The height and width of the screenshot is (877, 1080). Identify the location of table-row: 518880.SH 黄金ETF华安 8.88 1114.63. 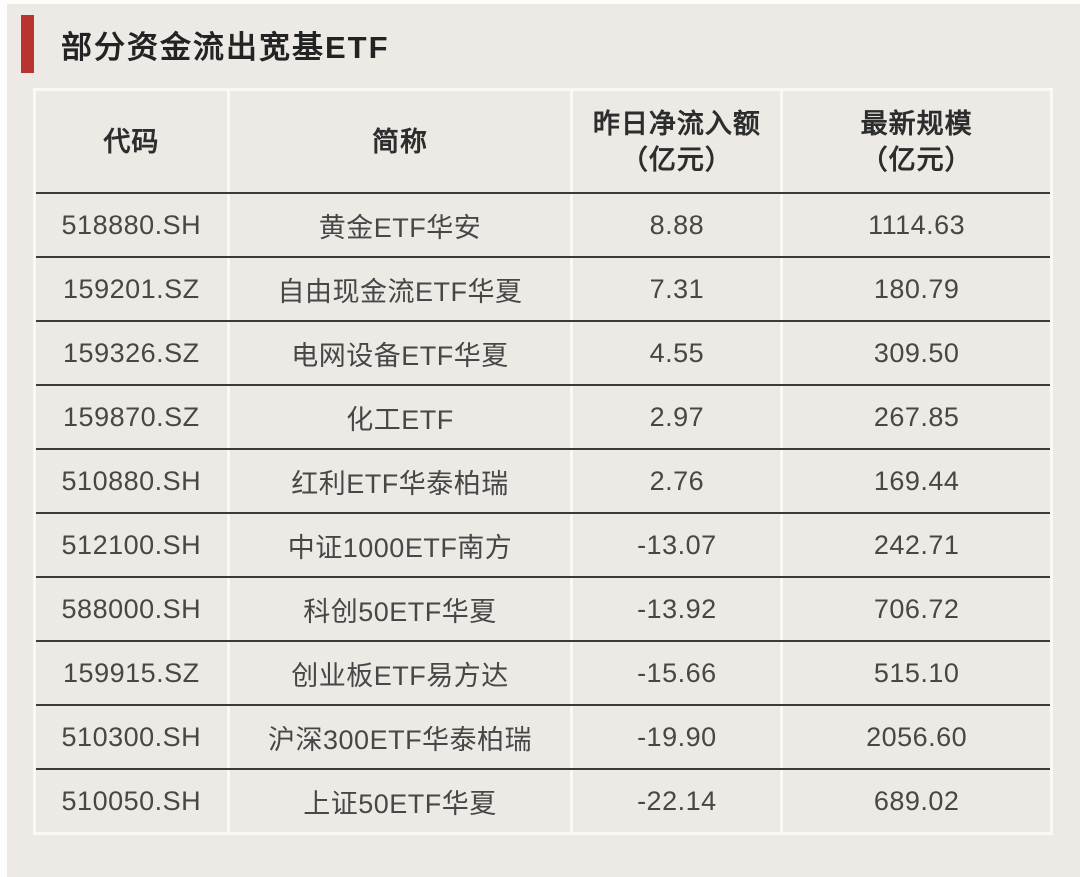
(543, 224).